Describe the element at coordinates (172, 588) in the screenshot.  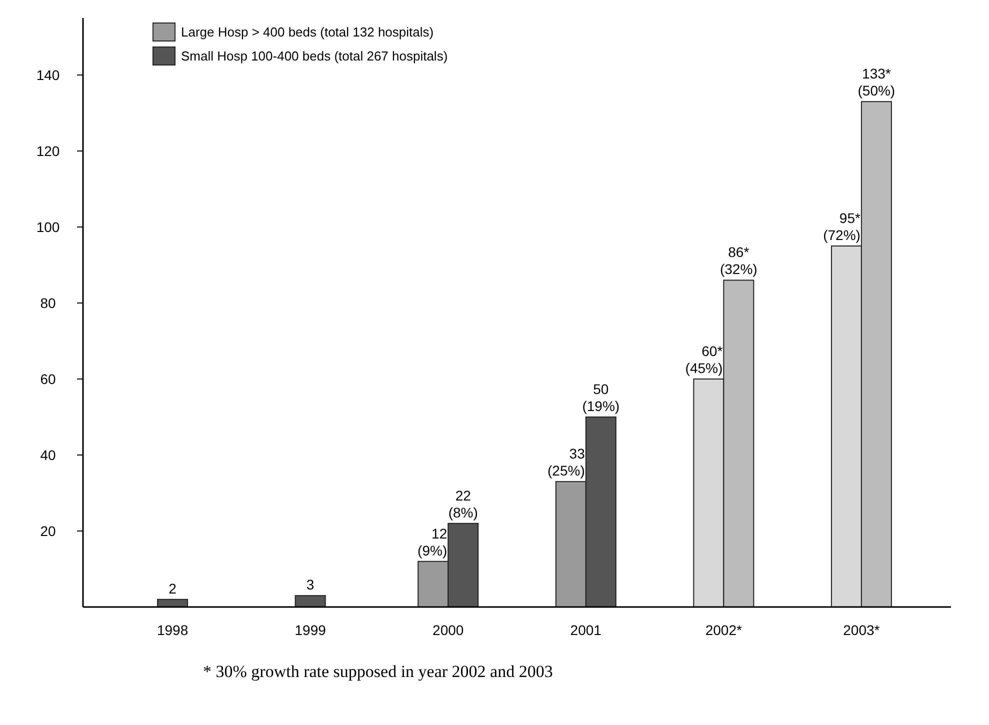
I see `data-label: 2` at that location.